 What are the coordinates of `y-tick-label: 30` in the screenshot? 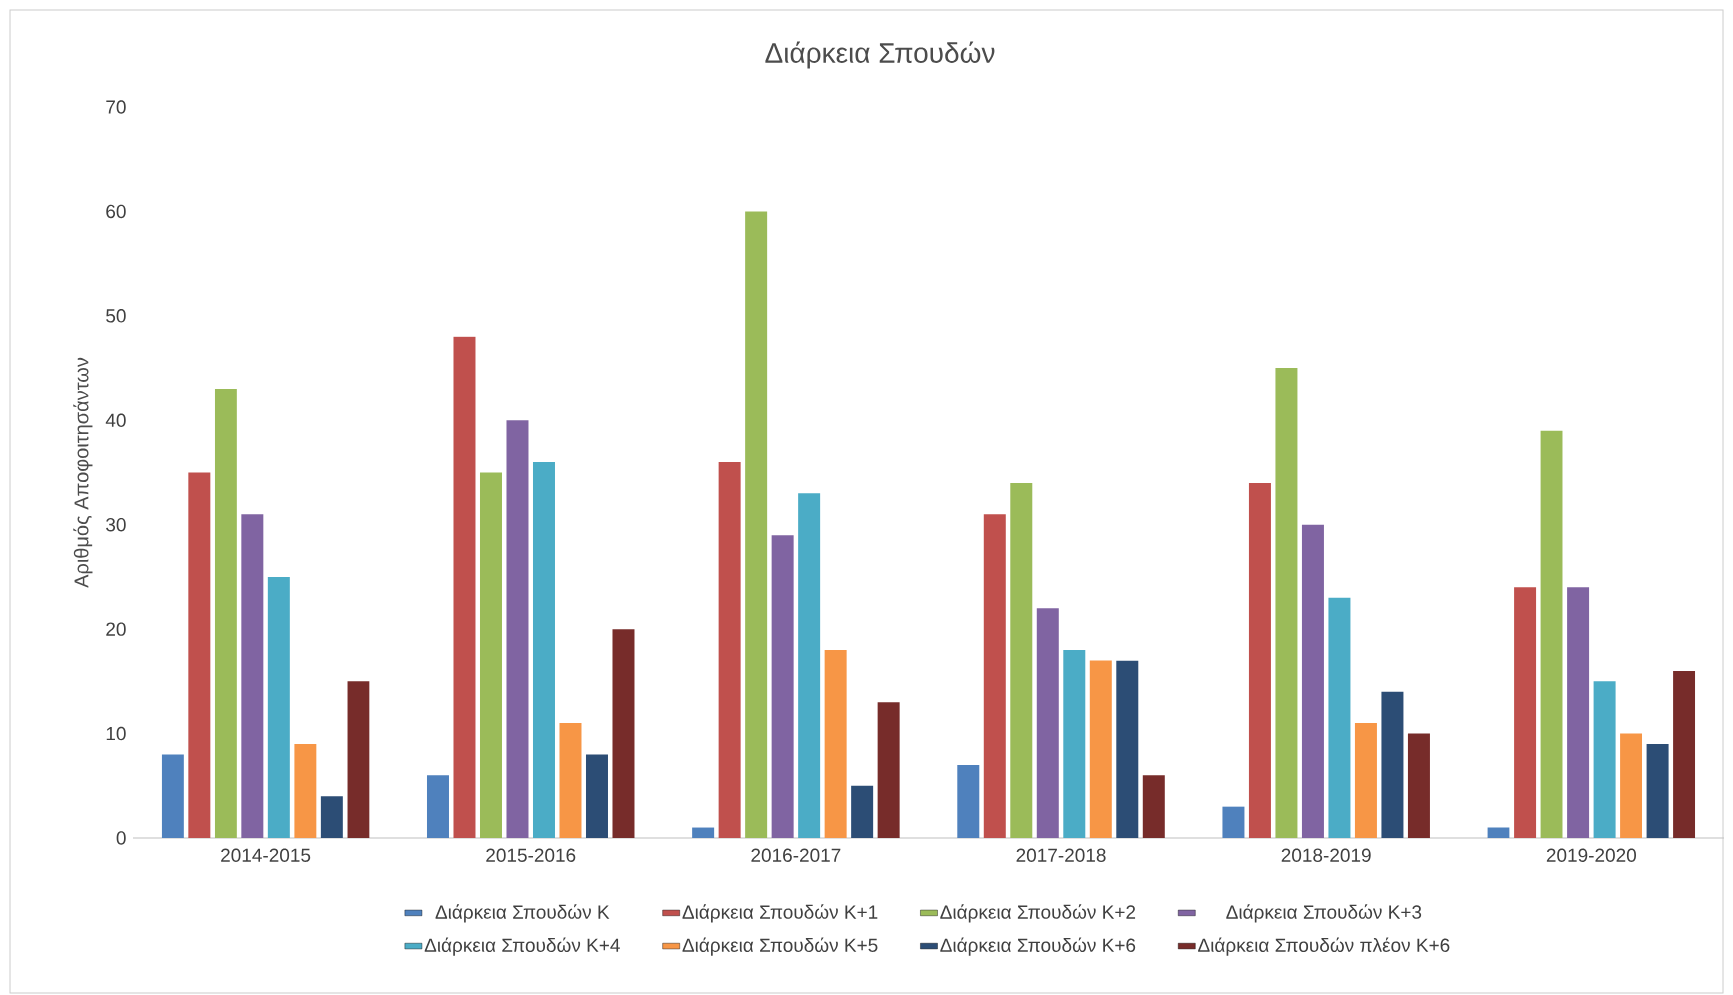 It's located at (116, 524).